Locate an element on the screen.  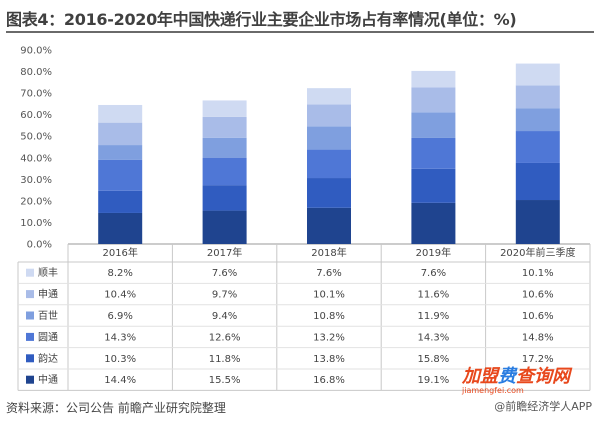
table-cell-value: 8.2% is located at coordinates (119, 273).